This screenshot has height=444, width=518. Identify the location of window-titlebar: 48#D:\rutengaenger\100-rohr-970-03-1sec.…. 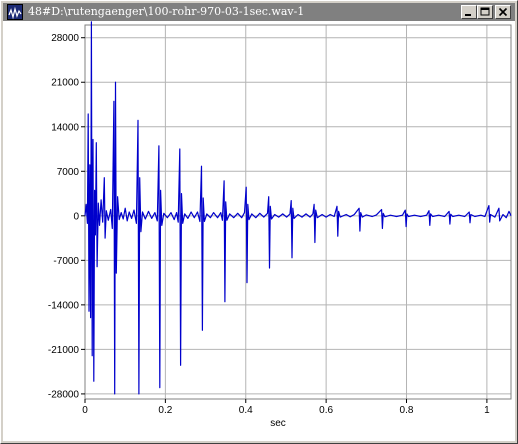
(259, 12).